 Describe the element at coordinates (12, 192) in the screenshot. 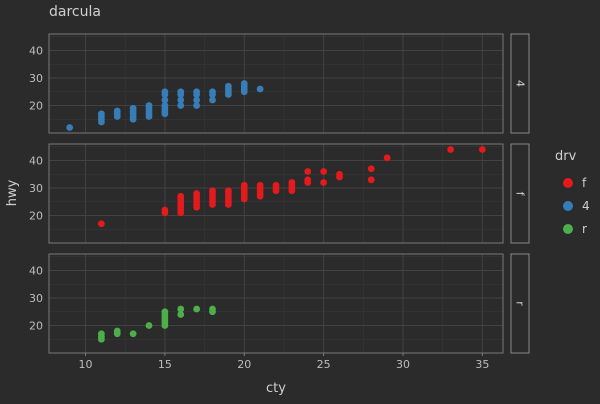

I see `y-axis-label: hwy` at that location.